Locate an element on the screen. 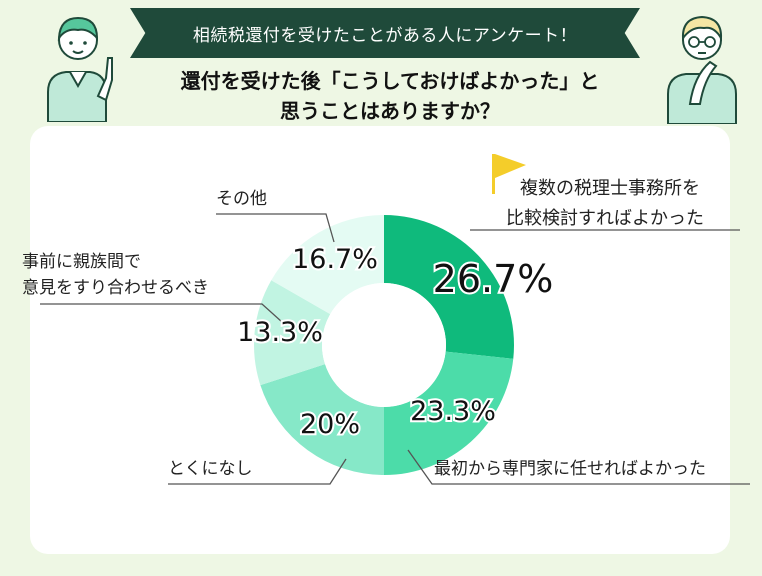 This screenshot has width=762, height=576. slice-label-expert-first: 最初から専門家に任せればよかった is located at coordinates (570, 469).